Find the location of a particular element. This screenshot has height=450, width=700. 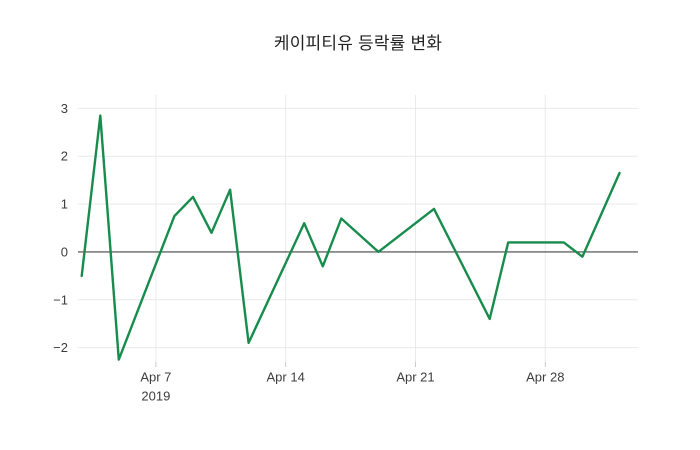

x-tick-label: Apr 7 is located at coordinates (155, 377).